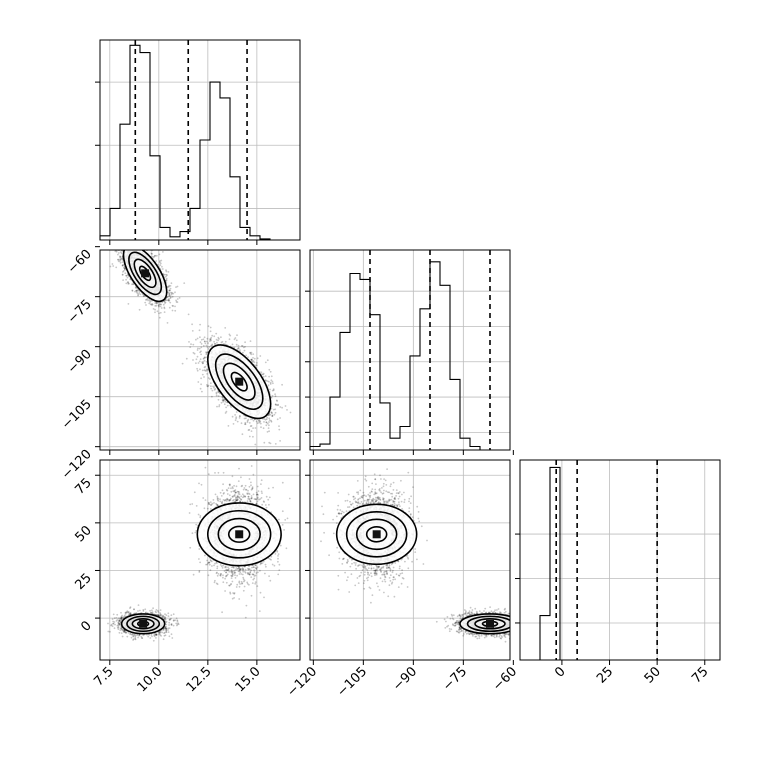  I want to click on x-tick-label-2-3: 75, so click(700, 675).